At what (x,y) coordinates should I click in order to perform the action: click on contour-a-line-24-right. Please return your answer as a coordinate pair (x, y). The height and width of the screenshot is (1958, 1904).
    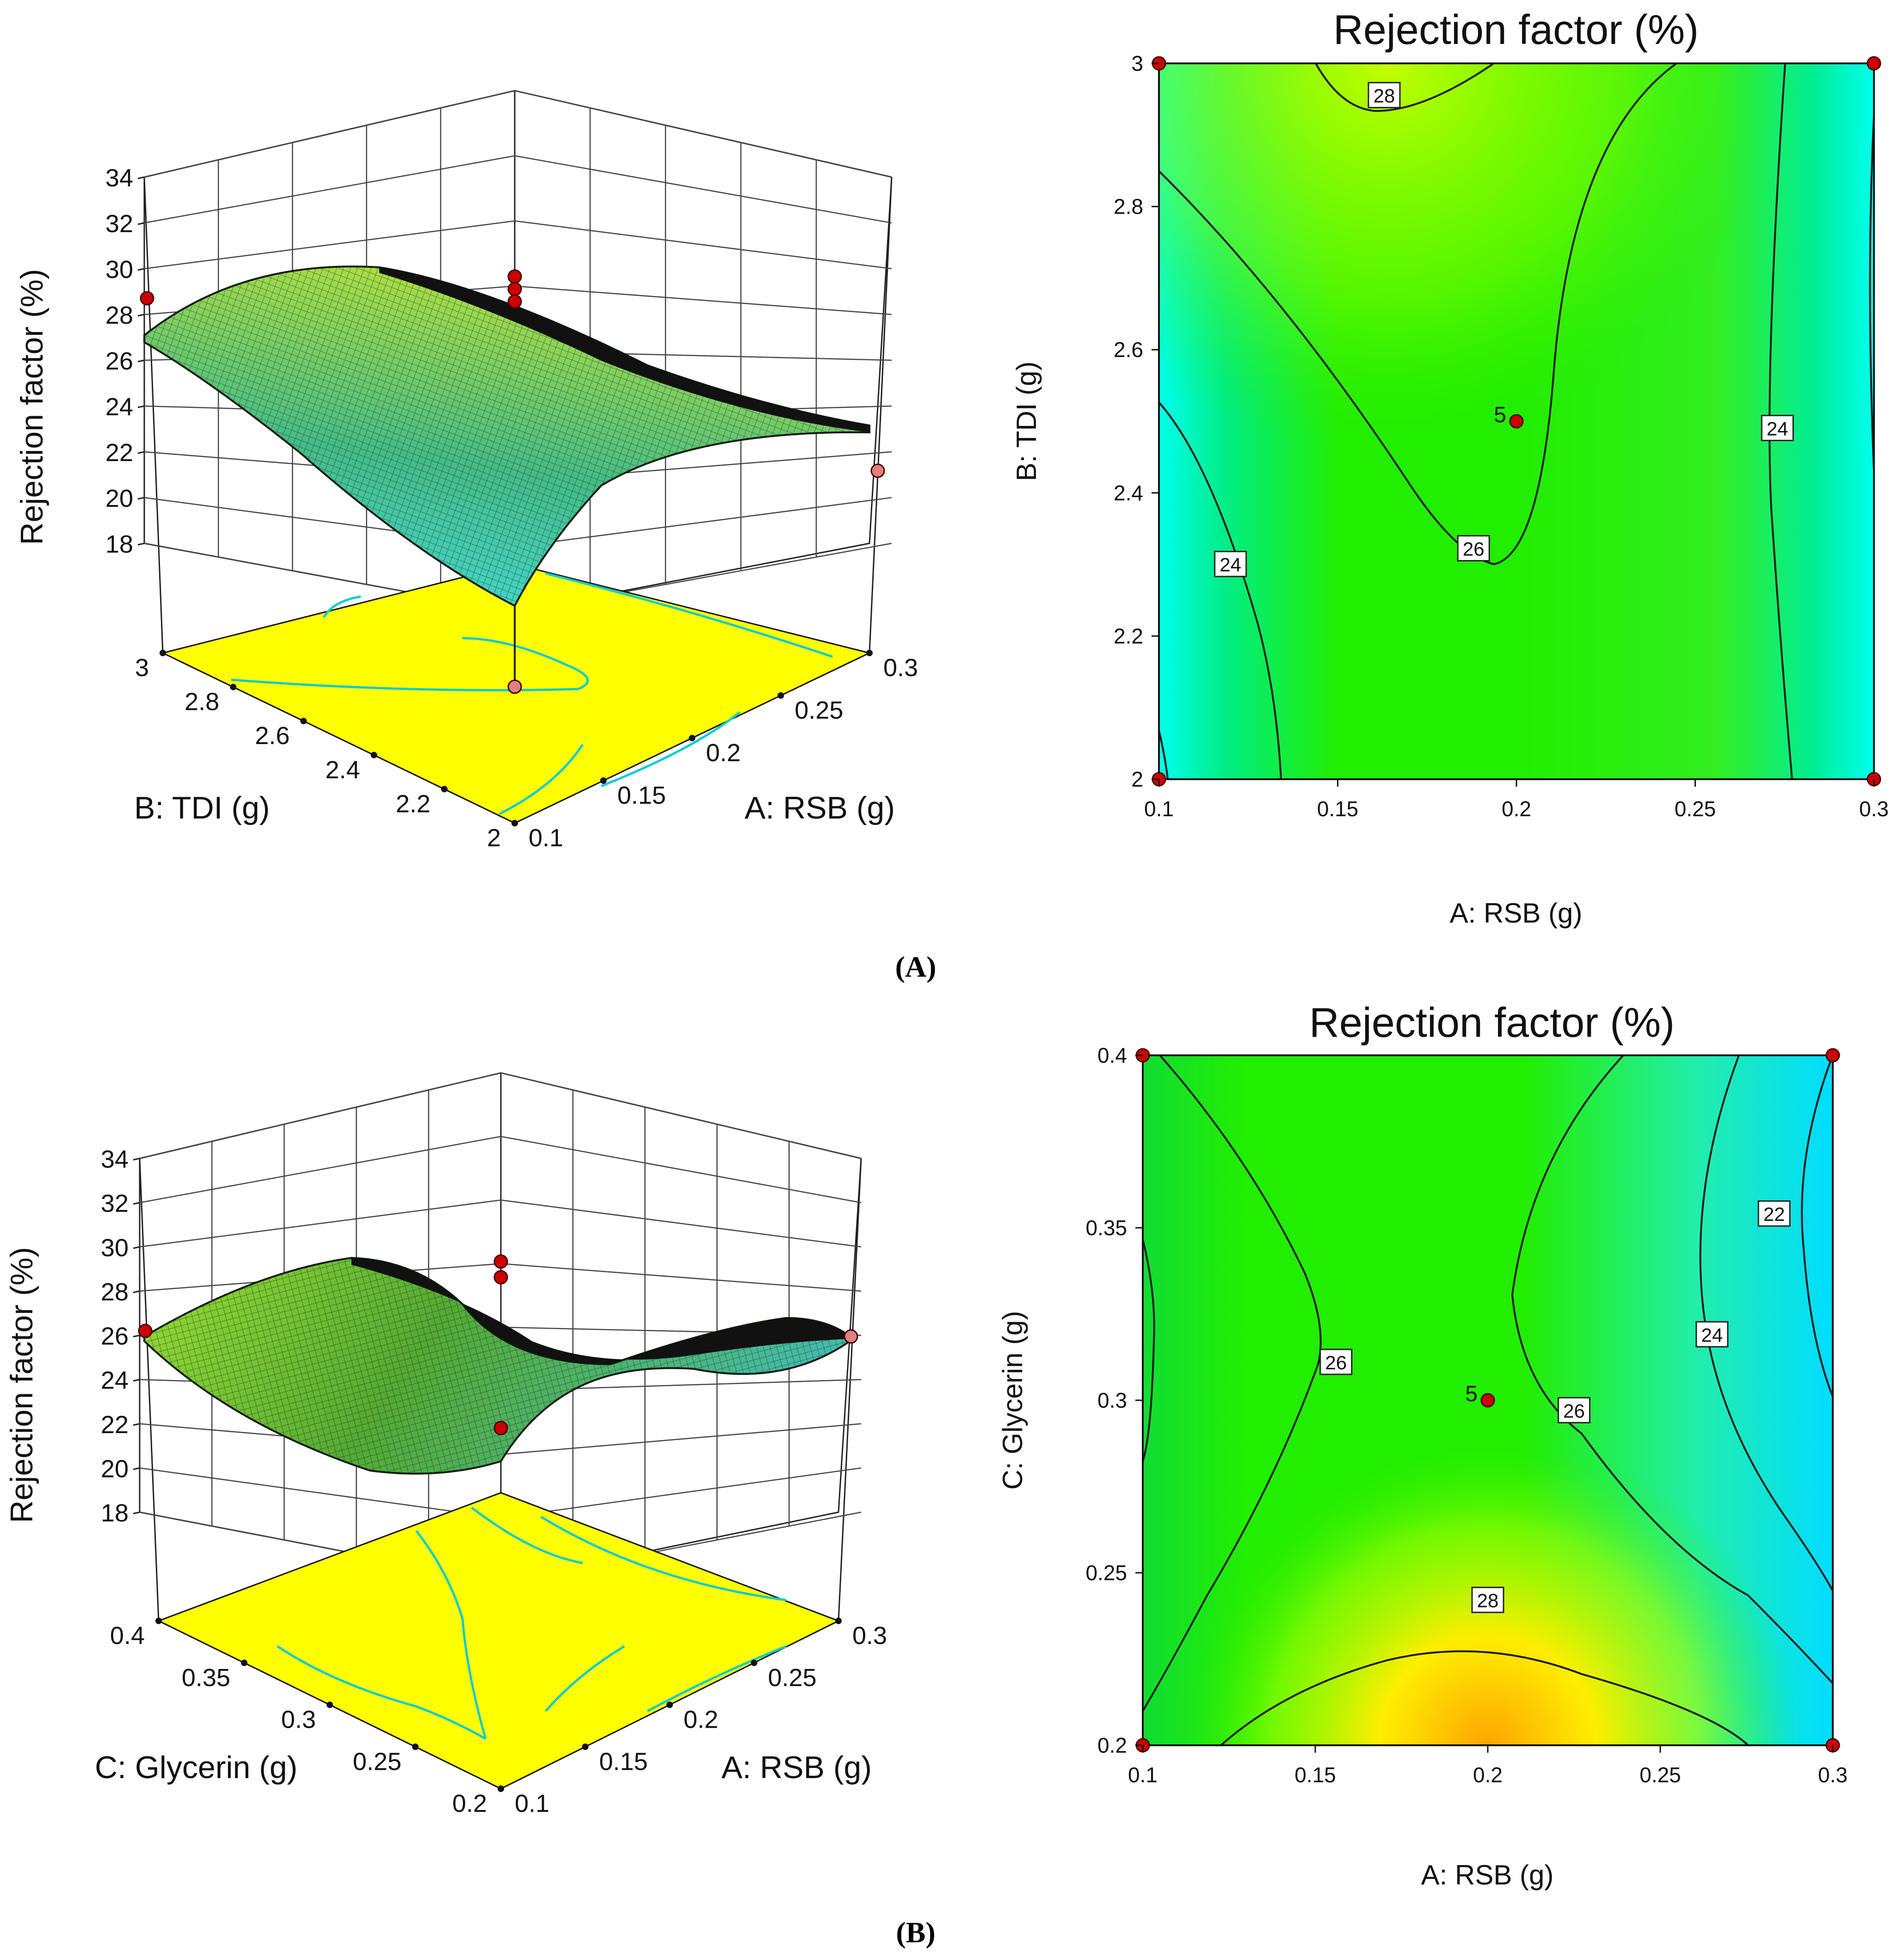
    Looking at the image, I should click on (1780, 421).